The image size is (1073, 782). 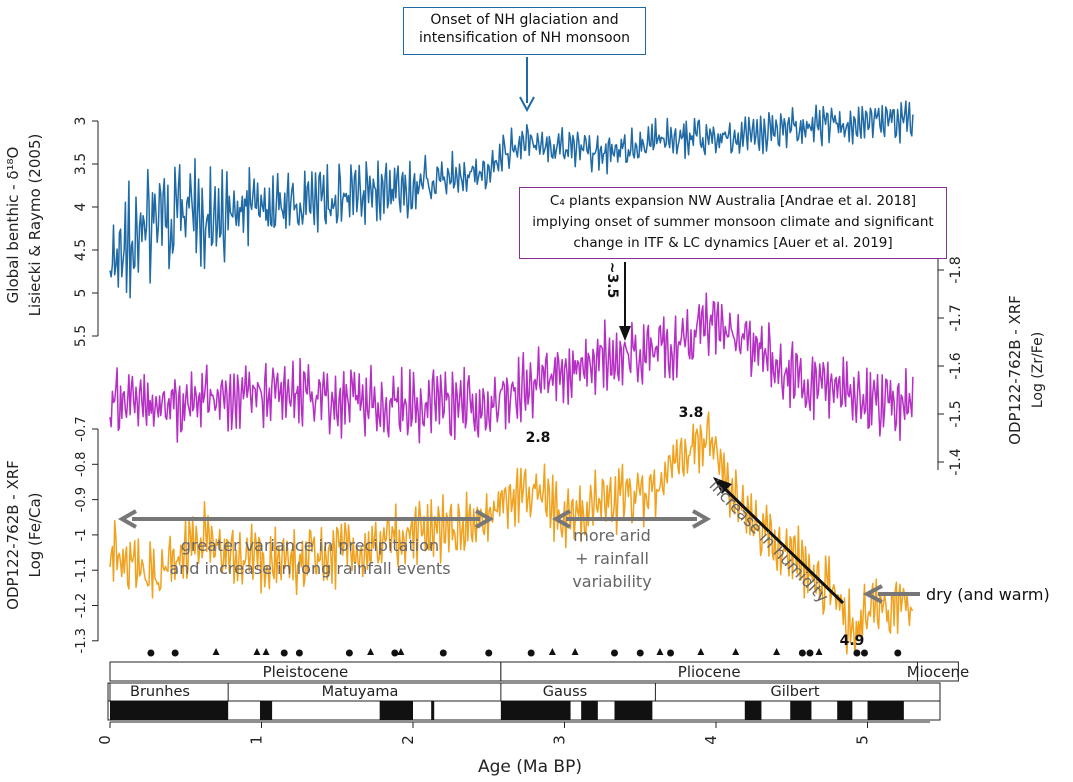 What do you see at coordinates (956, 413) in the screenshot?
I see `zrfe-tick-label: -1.5` at bounding box center [956, 413].